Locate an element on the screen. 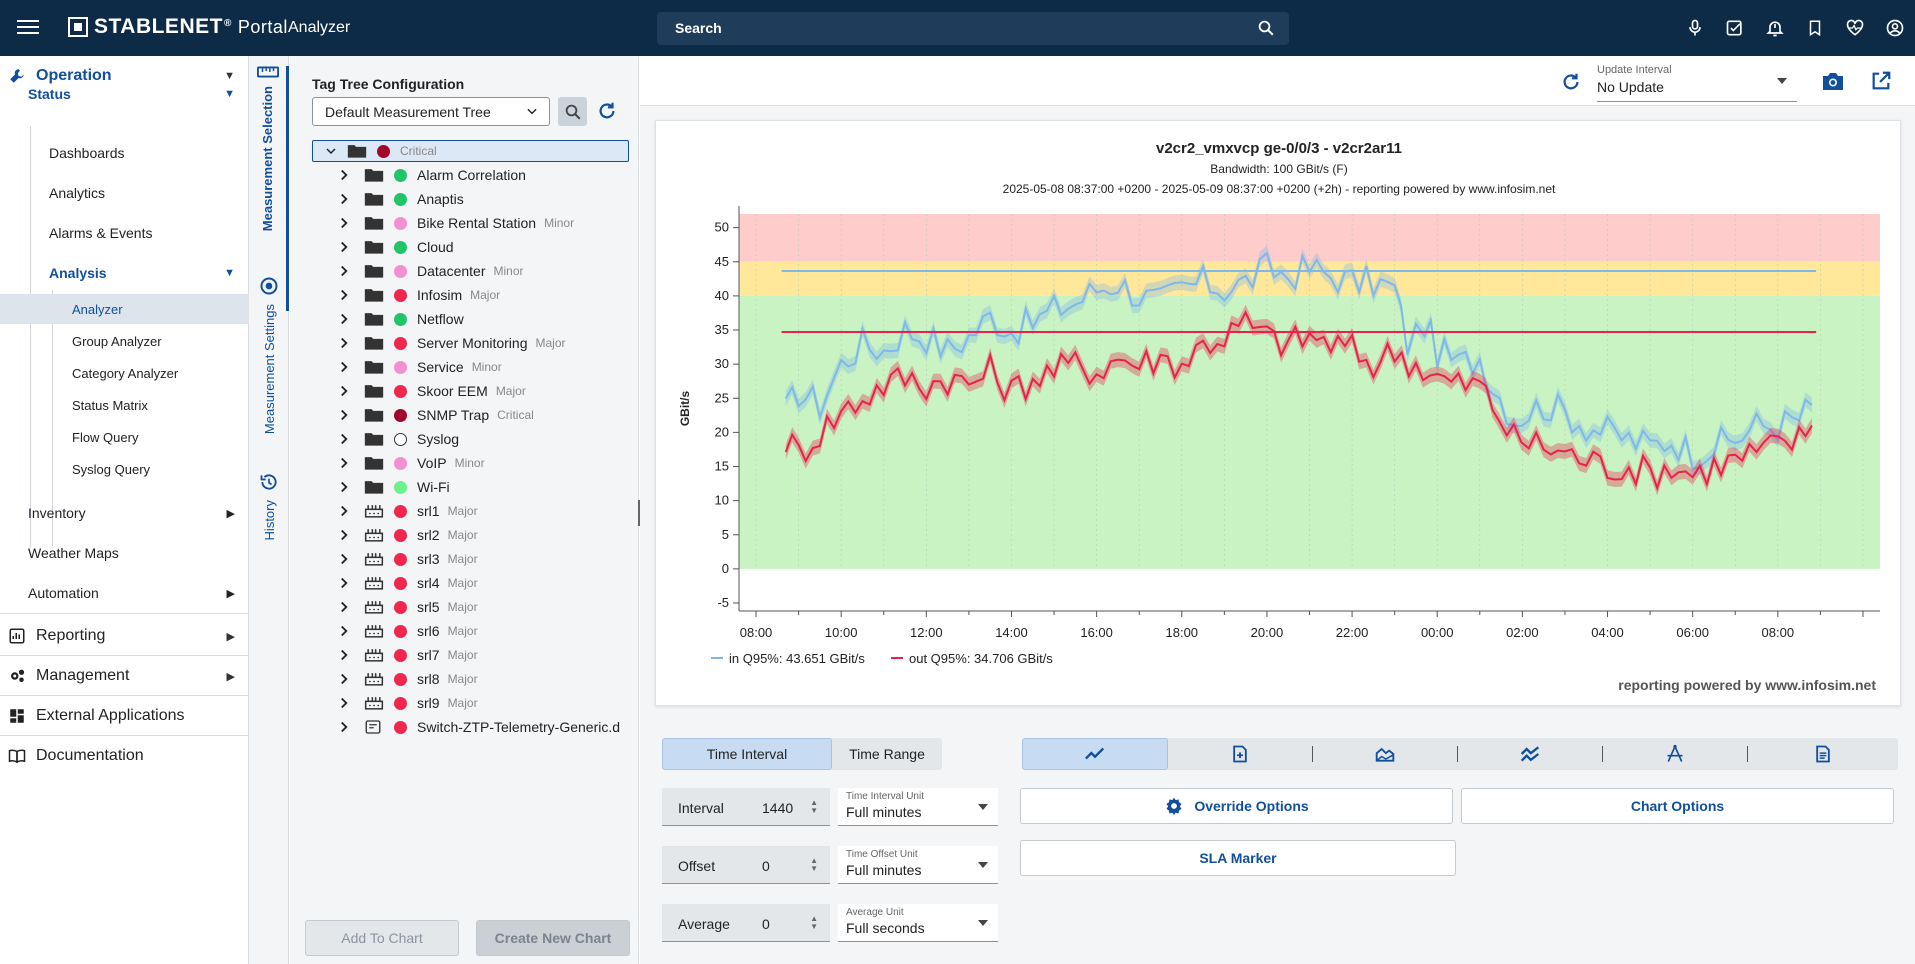 The image size is (1915, 964). nav-management: Management ▶ is located at coordinates (124, 676).